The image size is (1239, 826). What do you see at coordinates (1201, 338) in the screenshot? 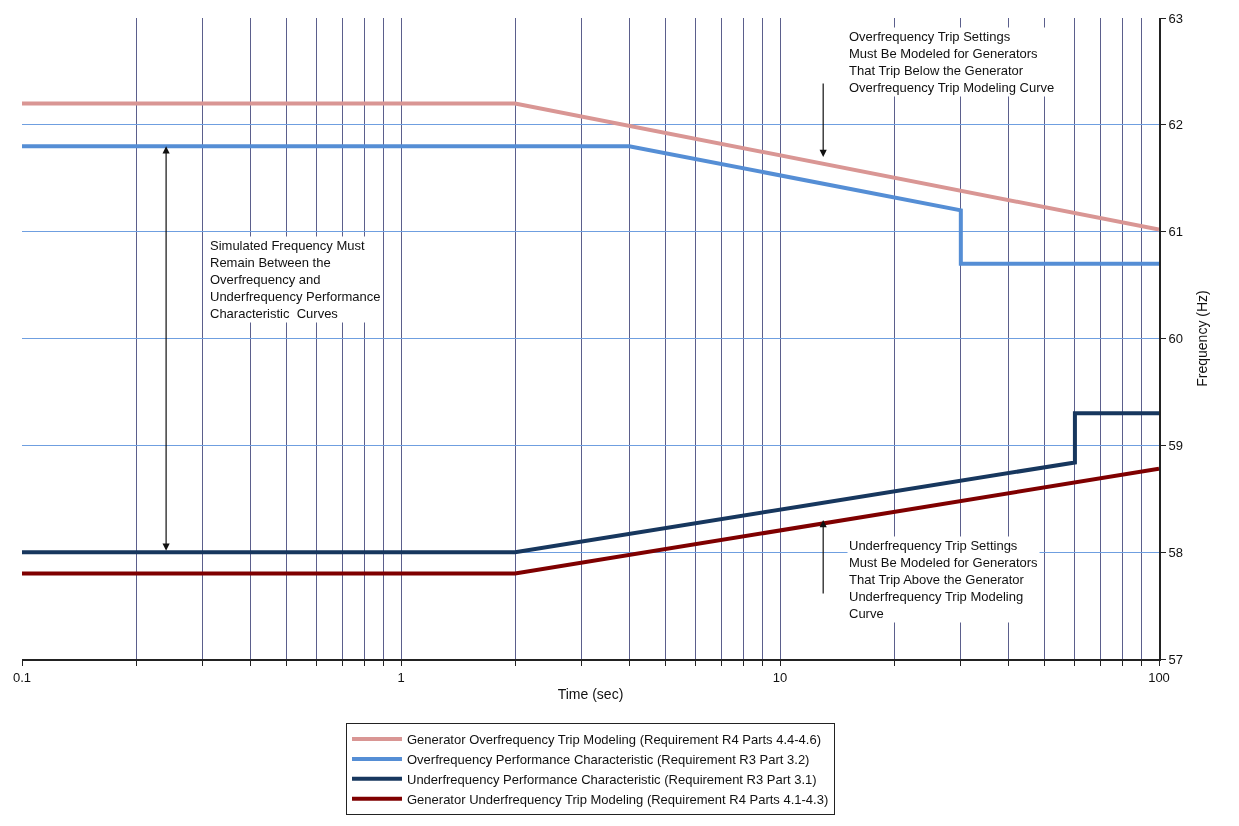
I see `y-axis-title: Frequency (Hz)` at bounding box center [1201, 338].